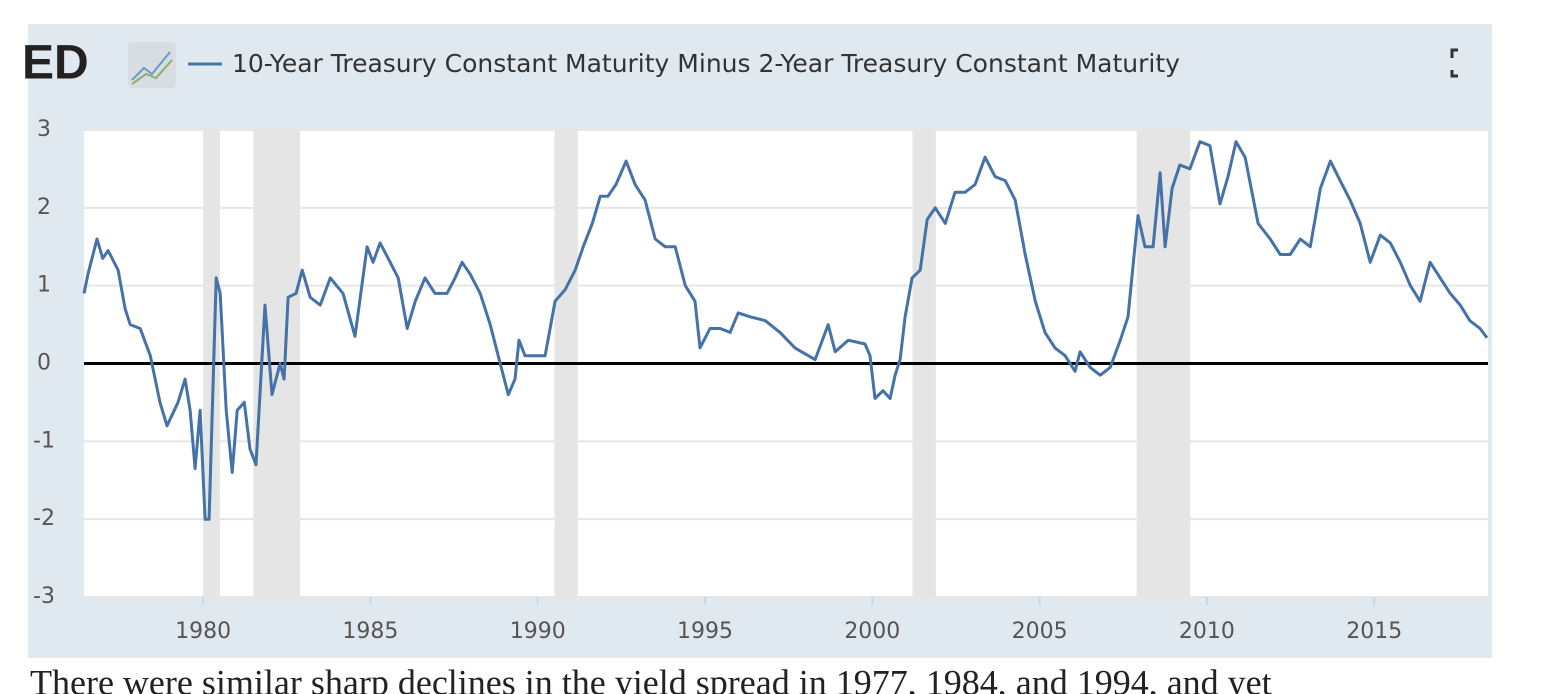 The height and width of the screenshot is (694, 1542). I want to click on y-tick-label: -3, so click(44, 596).